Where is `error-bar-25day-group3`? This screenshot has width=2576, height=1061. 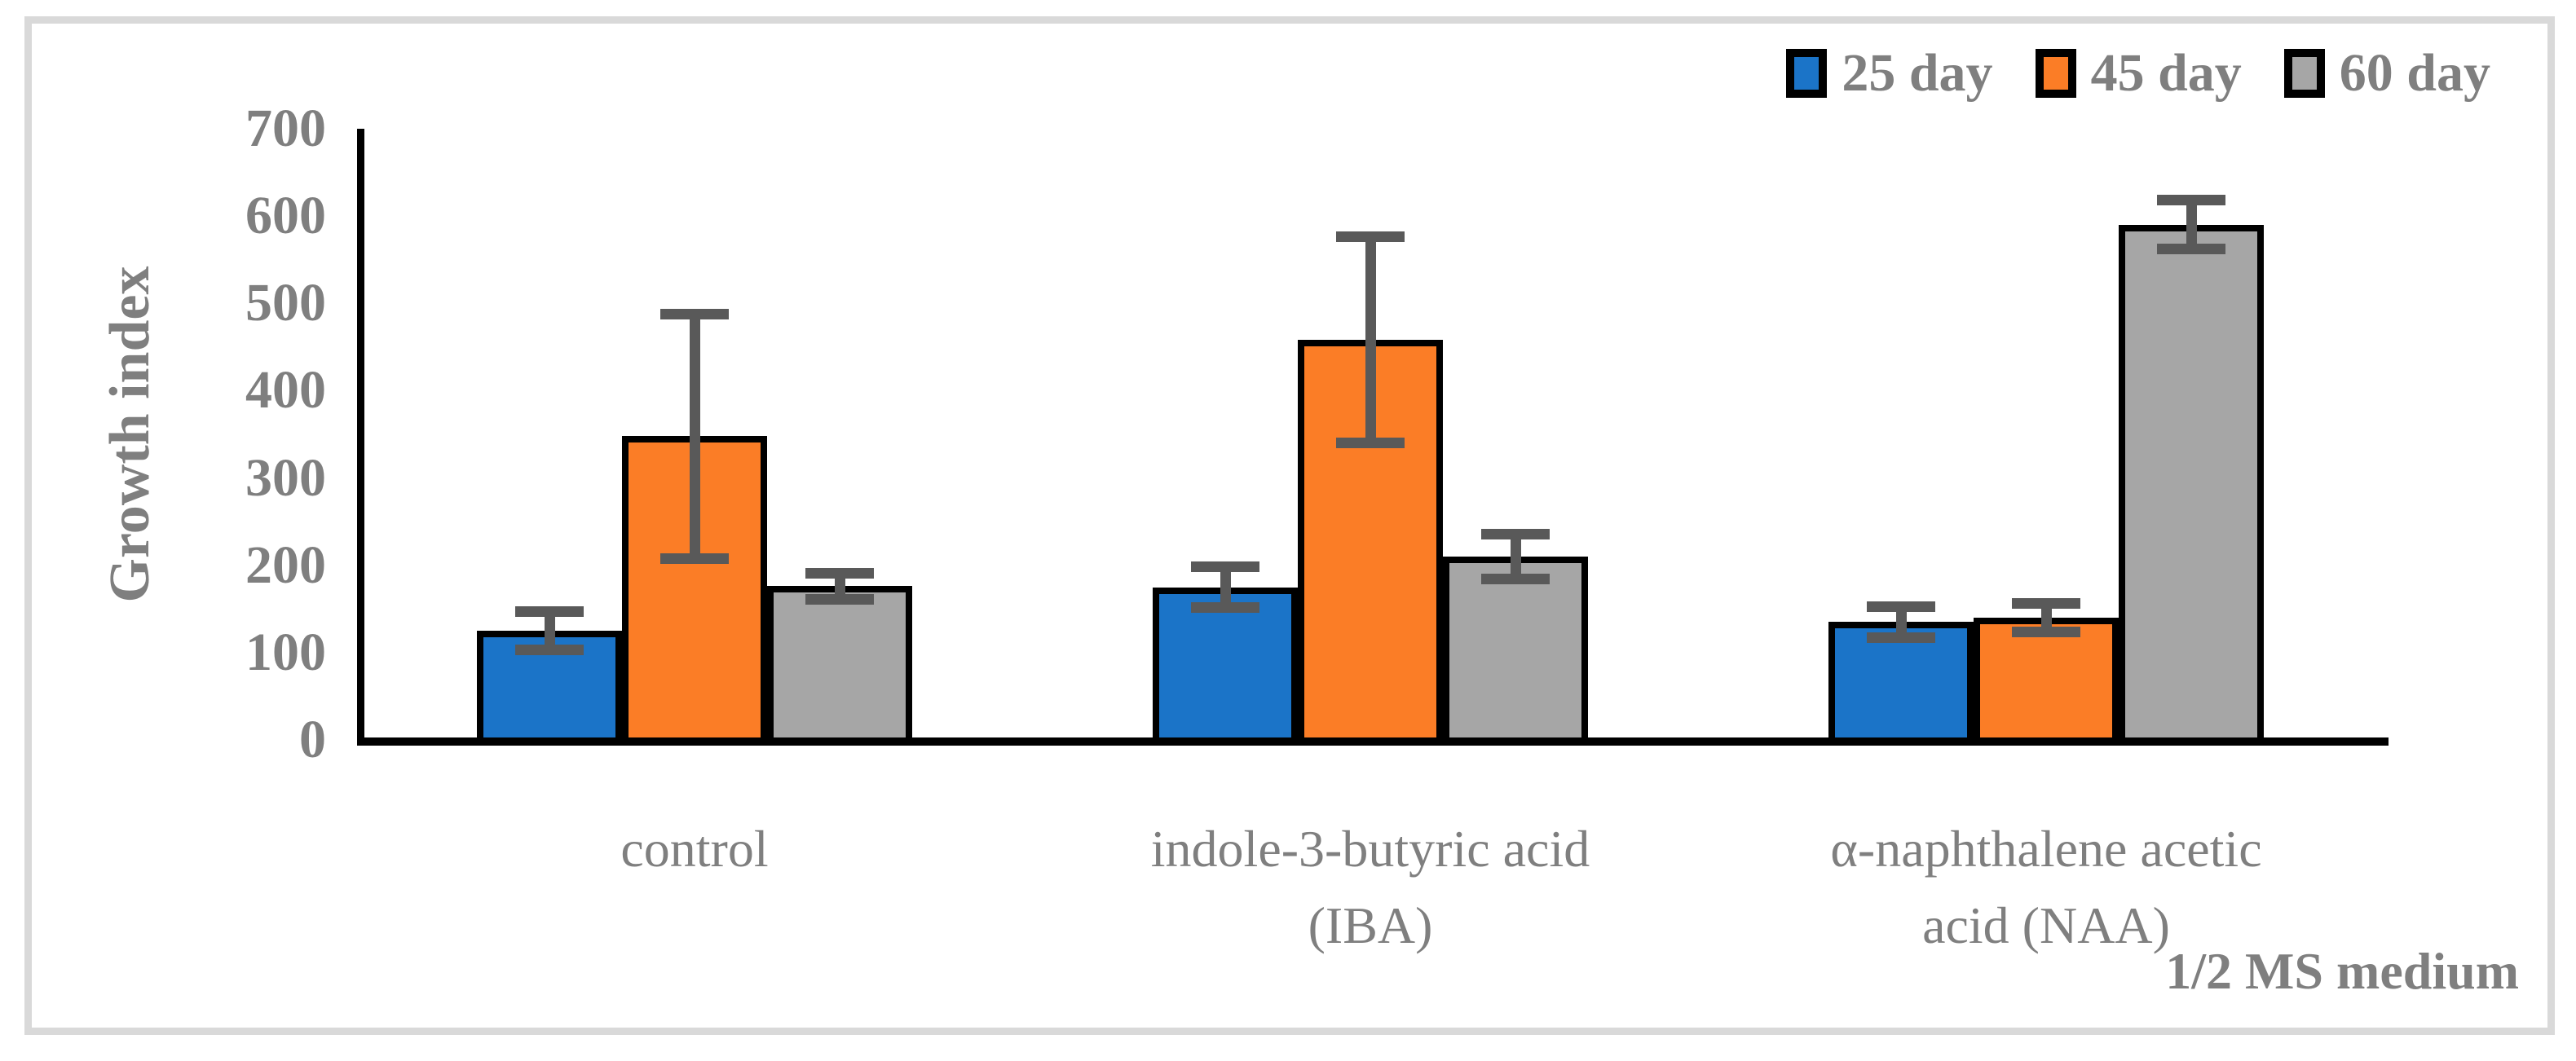
error-bar-25day-group3 is located at coordinates (1901, 622).